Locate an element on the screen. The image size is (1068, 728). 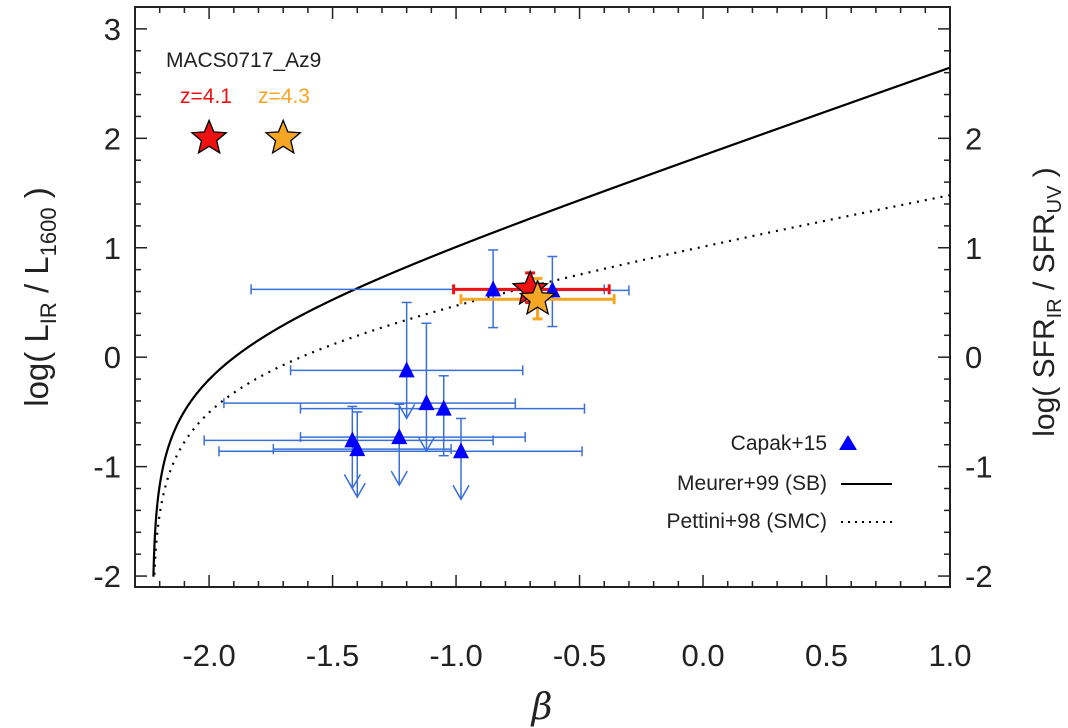
legend-triangle-icon is located at coordinates (848, 442).